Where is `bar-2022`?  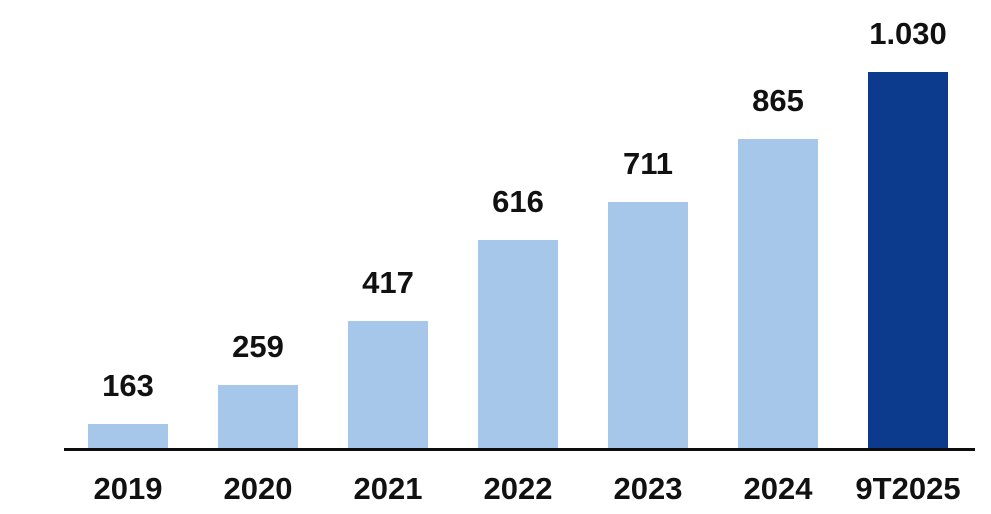 bar-2022 is located at coordinates (518, 344).